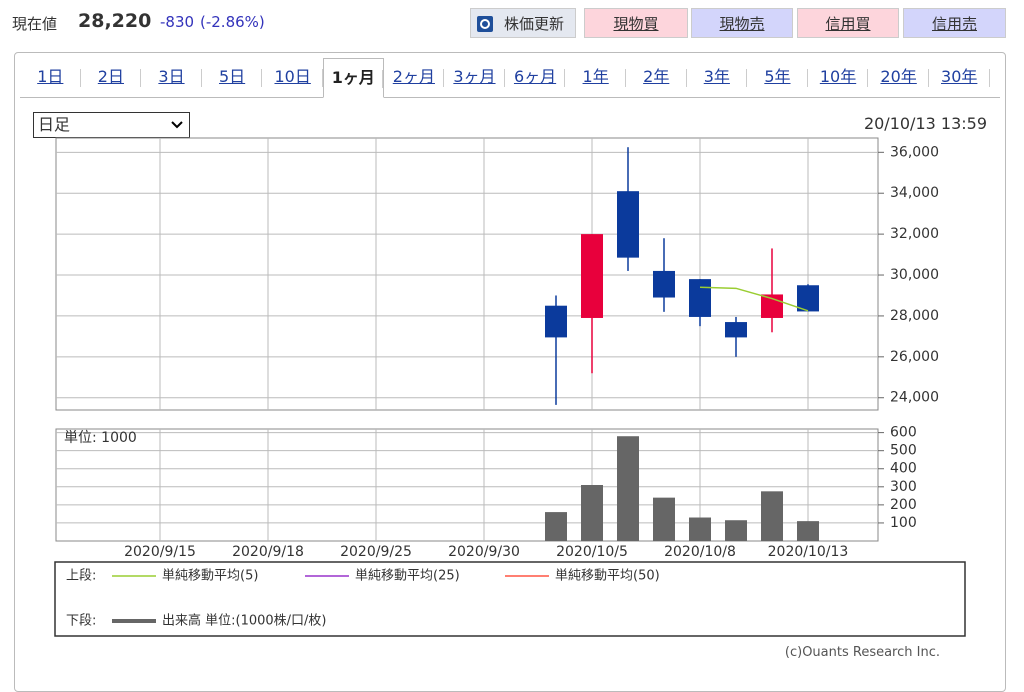  What do you see at coordinates (353, 78) in the screenshot?
I see `period-tab: 1ヶ月` at bounding box center [353, 78].